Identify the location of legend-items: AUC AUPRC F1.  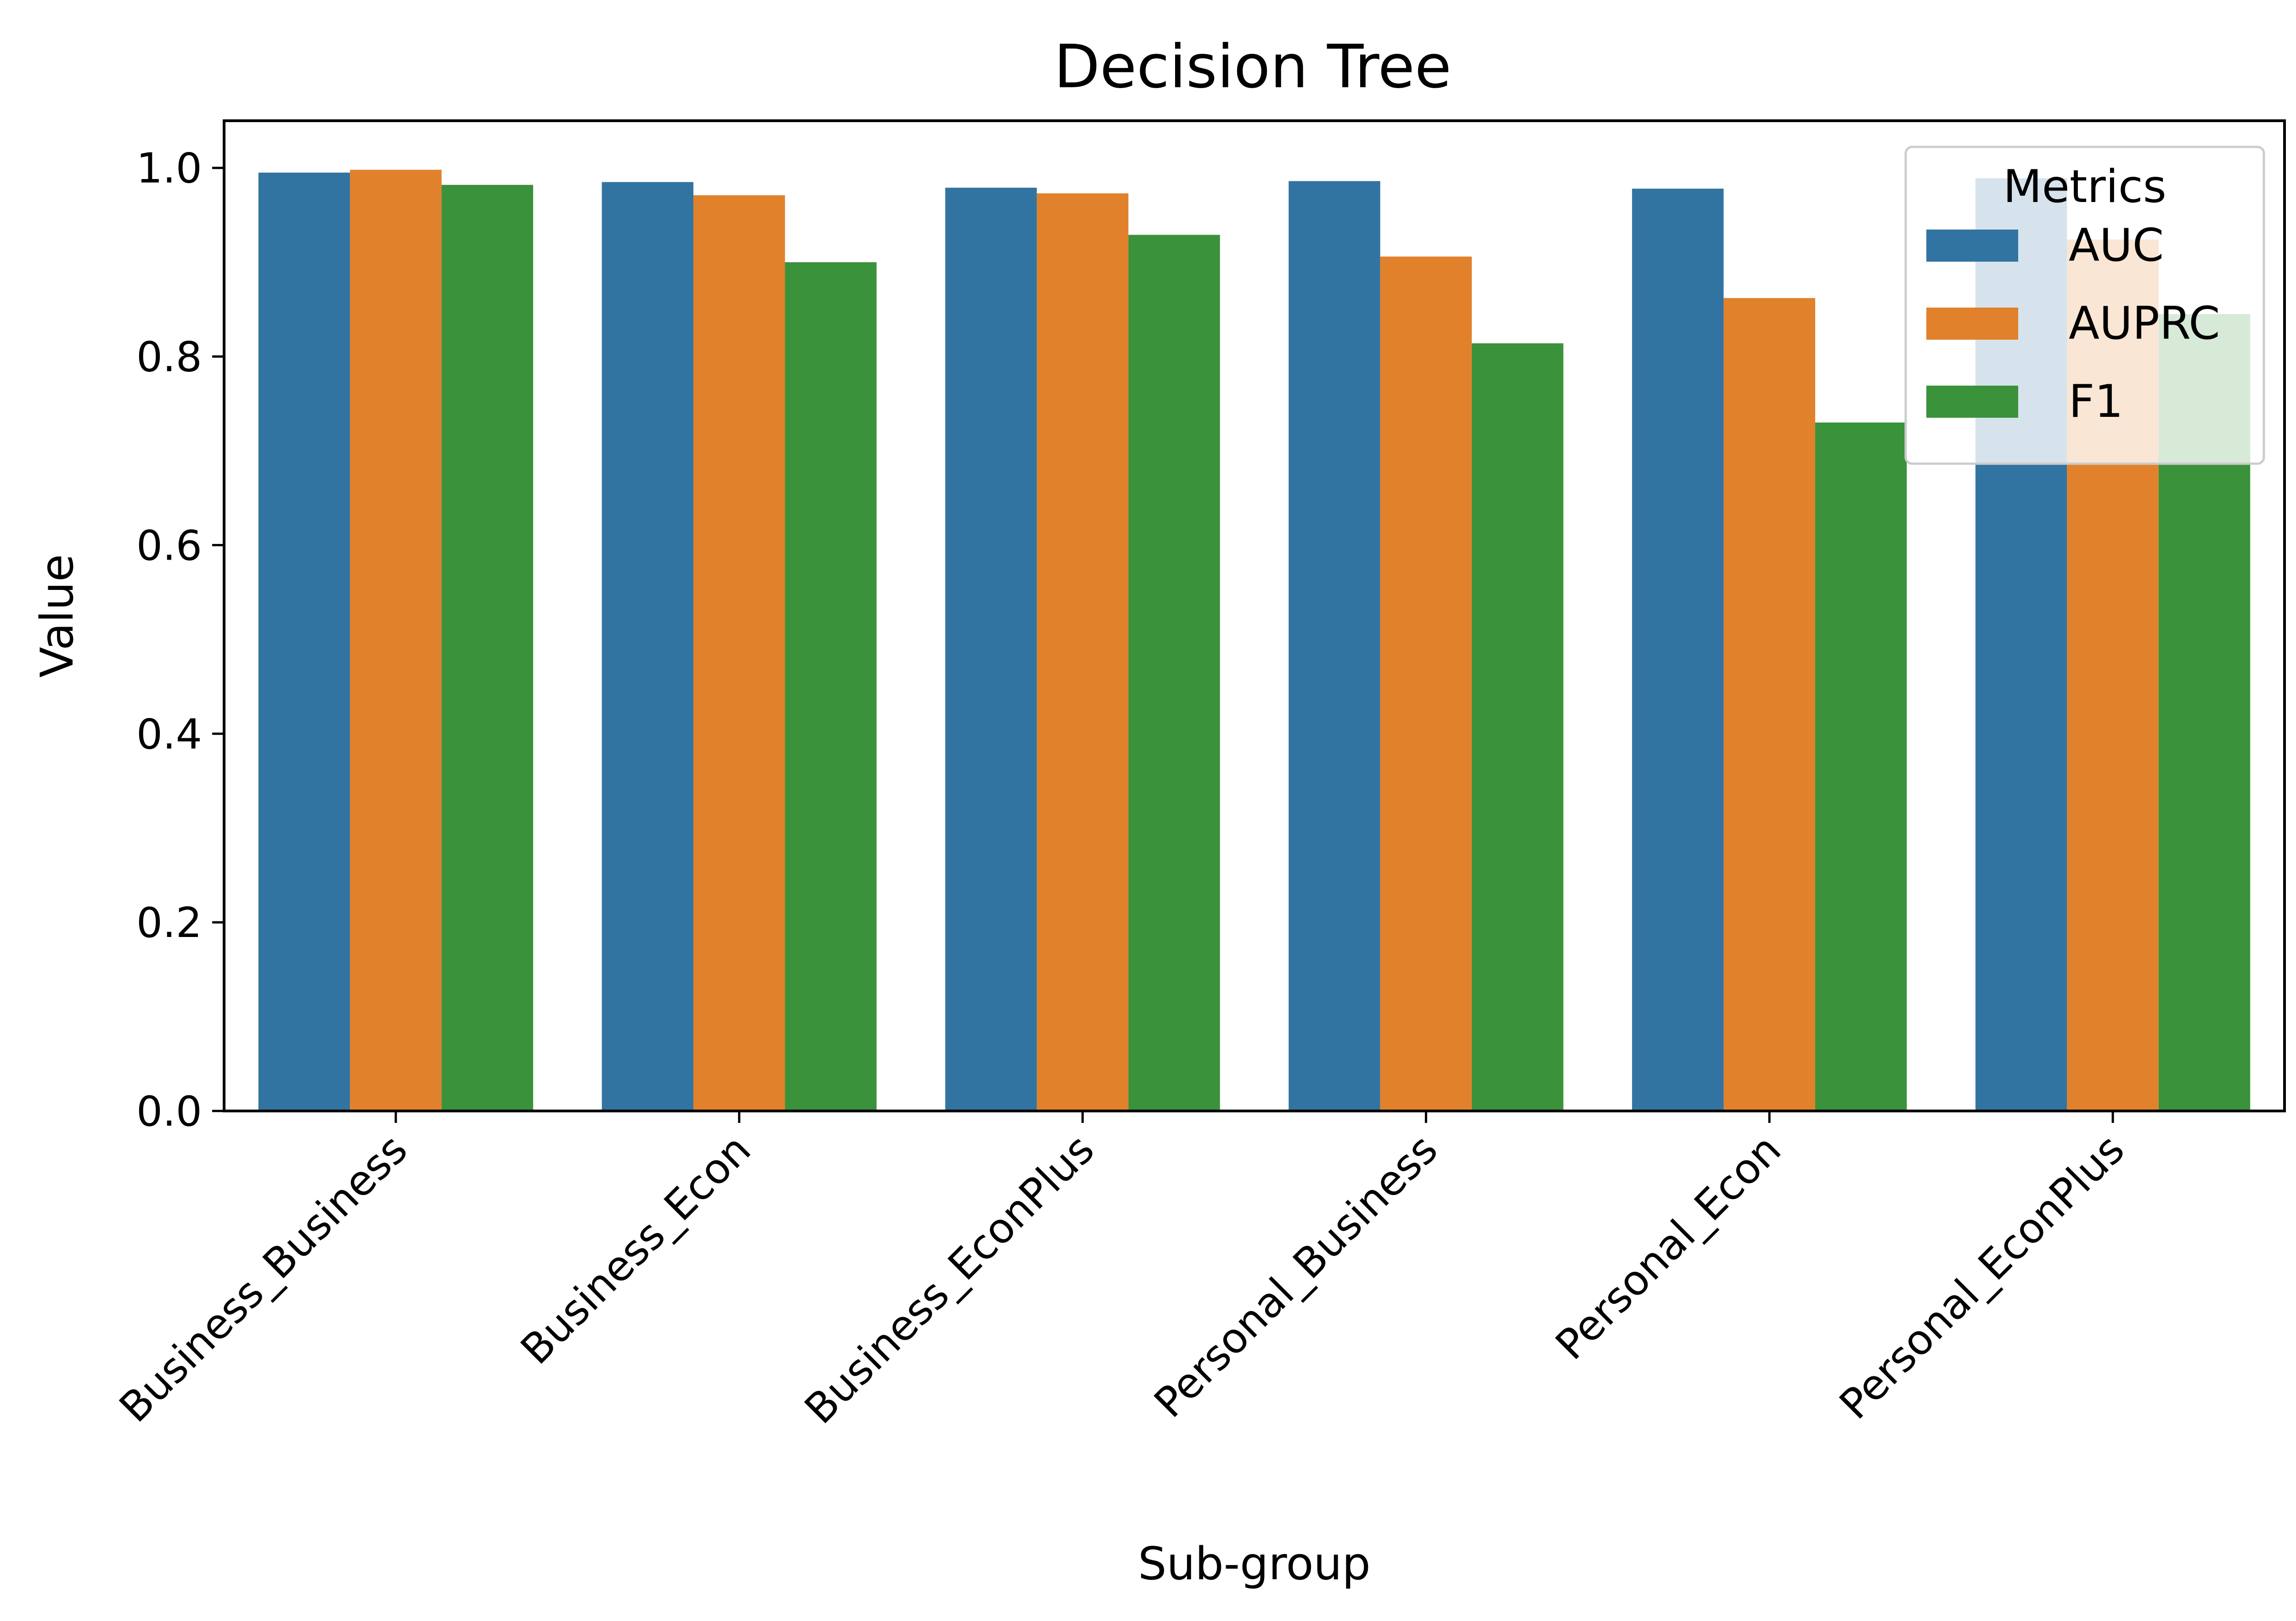
(2073, 323).